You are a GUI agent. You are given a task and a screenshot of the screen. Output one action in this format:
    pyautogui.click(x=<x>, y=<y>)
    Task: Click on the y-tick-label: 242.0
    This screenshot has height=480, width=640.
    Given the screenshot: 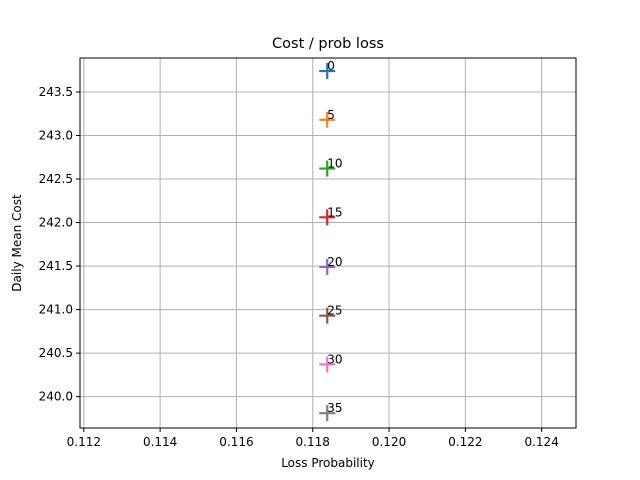 What is the action you would take?
    pyautogui.click(x=56, y=223)
    